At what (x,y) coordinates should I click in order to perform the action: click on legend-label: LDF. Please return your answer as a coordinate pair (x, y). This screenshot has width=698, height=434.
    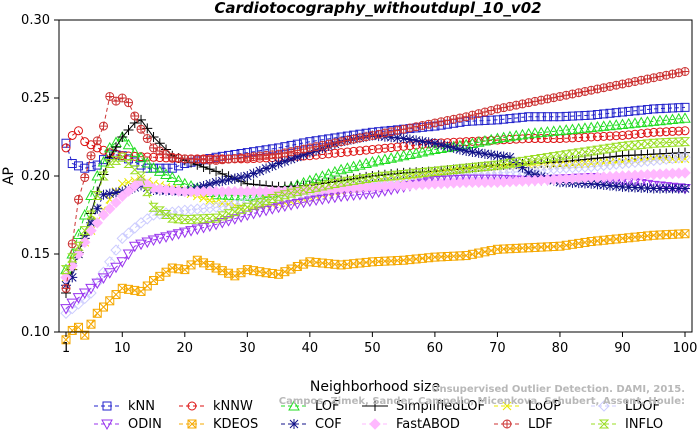
    Looking at the image, I should click on (540, 424).